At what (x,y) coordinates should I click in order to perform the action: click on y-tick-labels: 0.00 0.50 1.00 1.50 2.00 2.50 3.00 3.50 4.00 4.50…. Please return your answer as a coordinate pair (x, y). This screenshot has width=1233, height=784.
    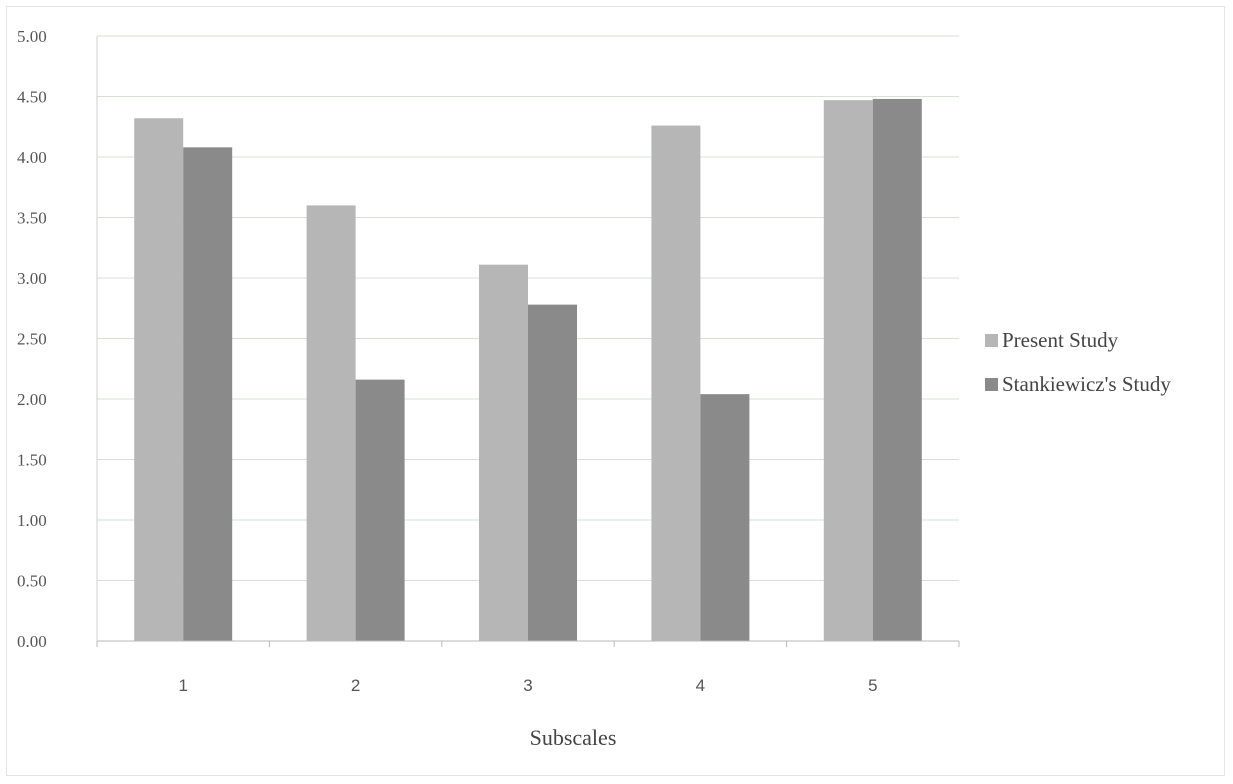
    Looking at the image, I should click on (32, 339).